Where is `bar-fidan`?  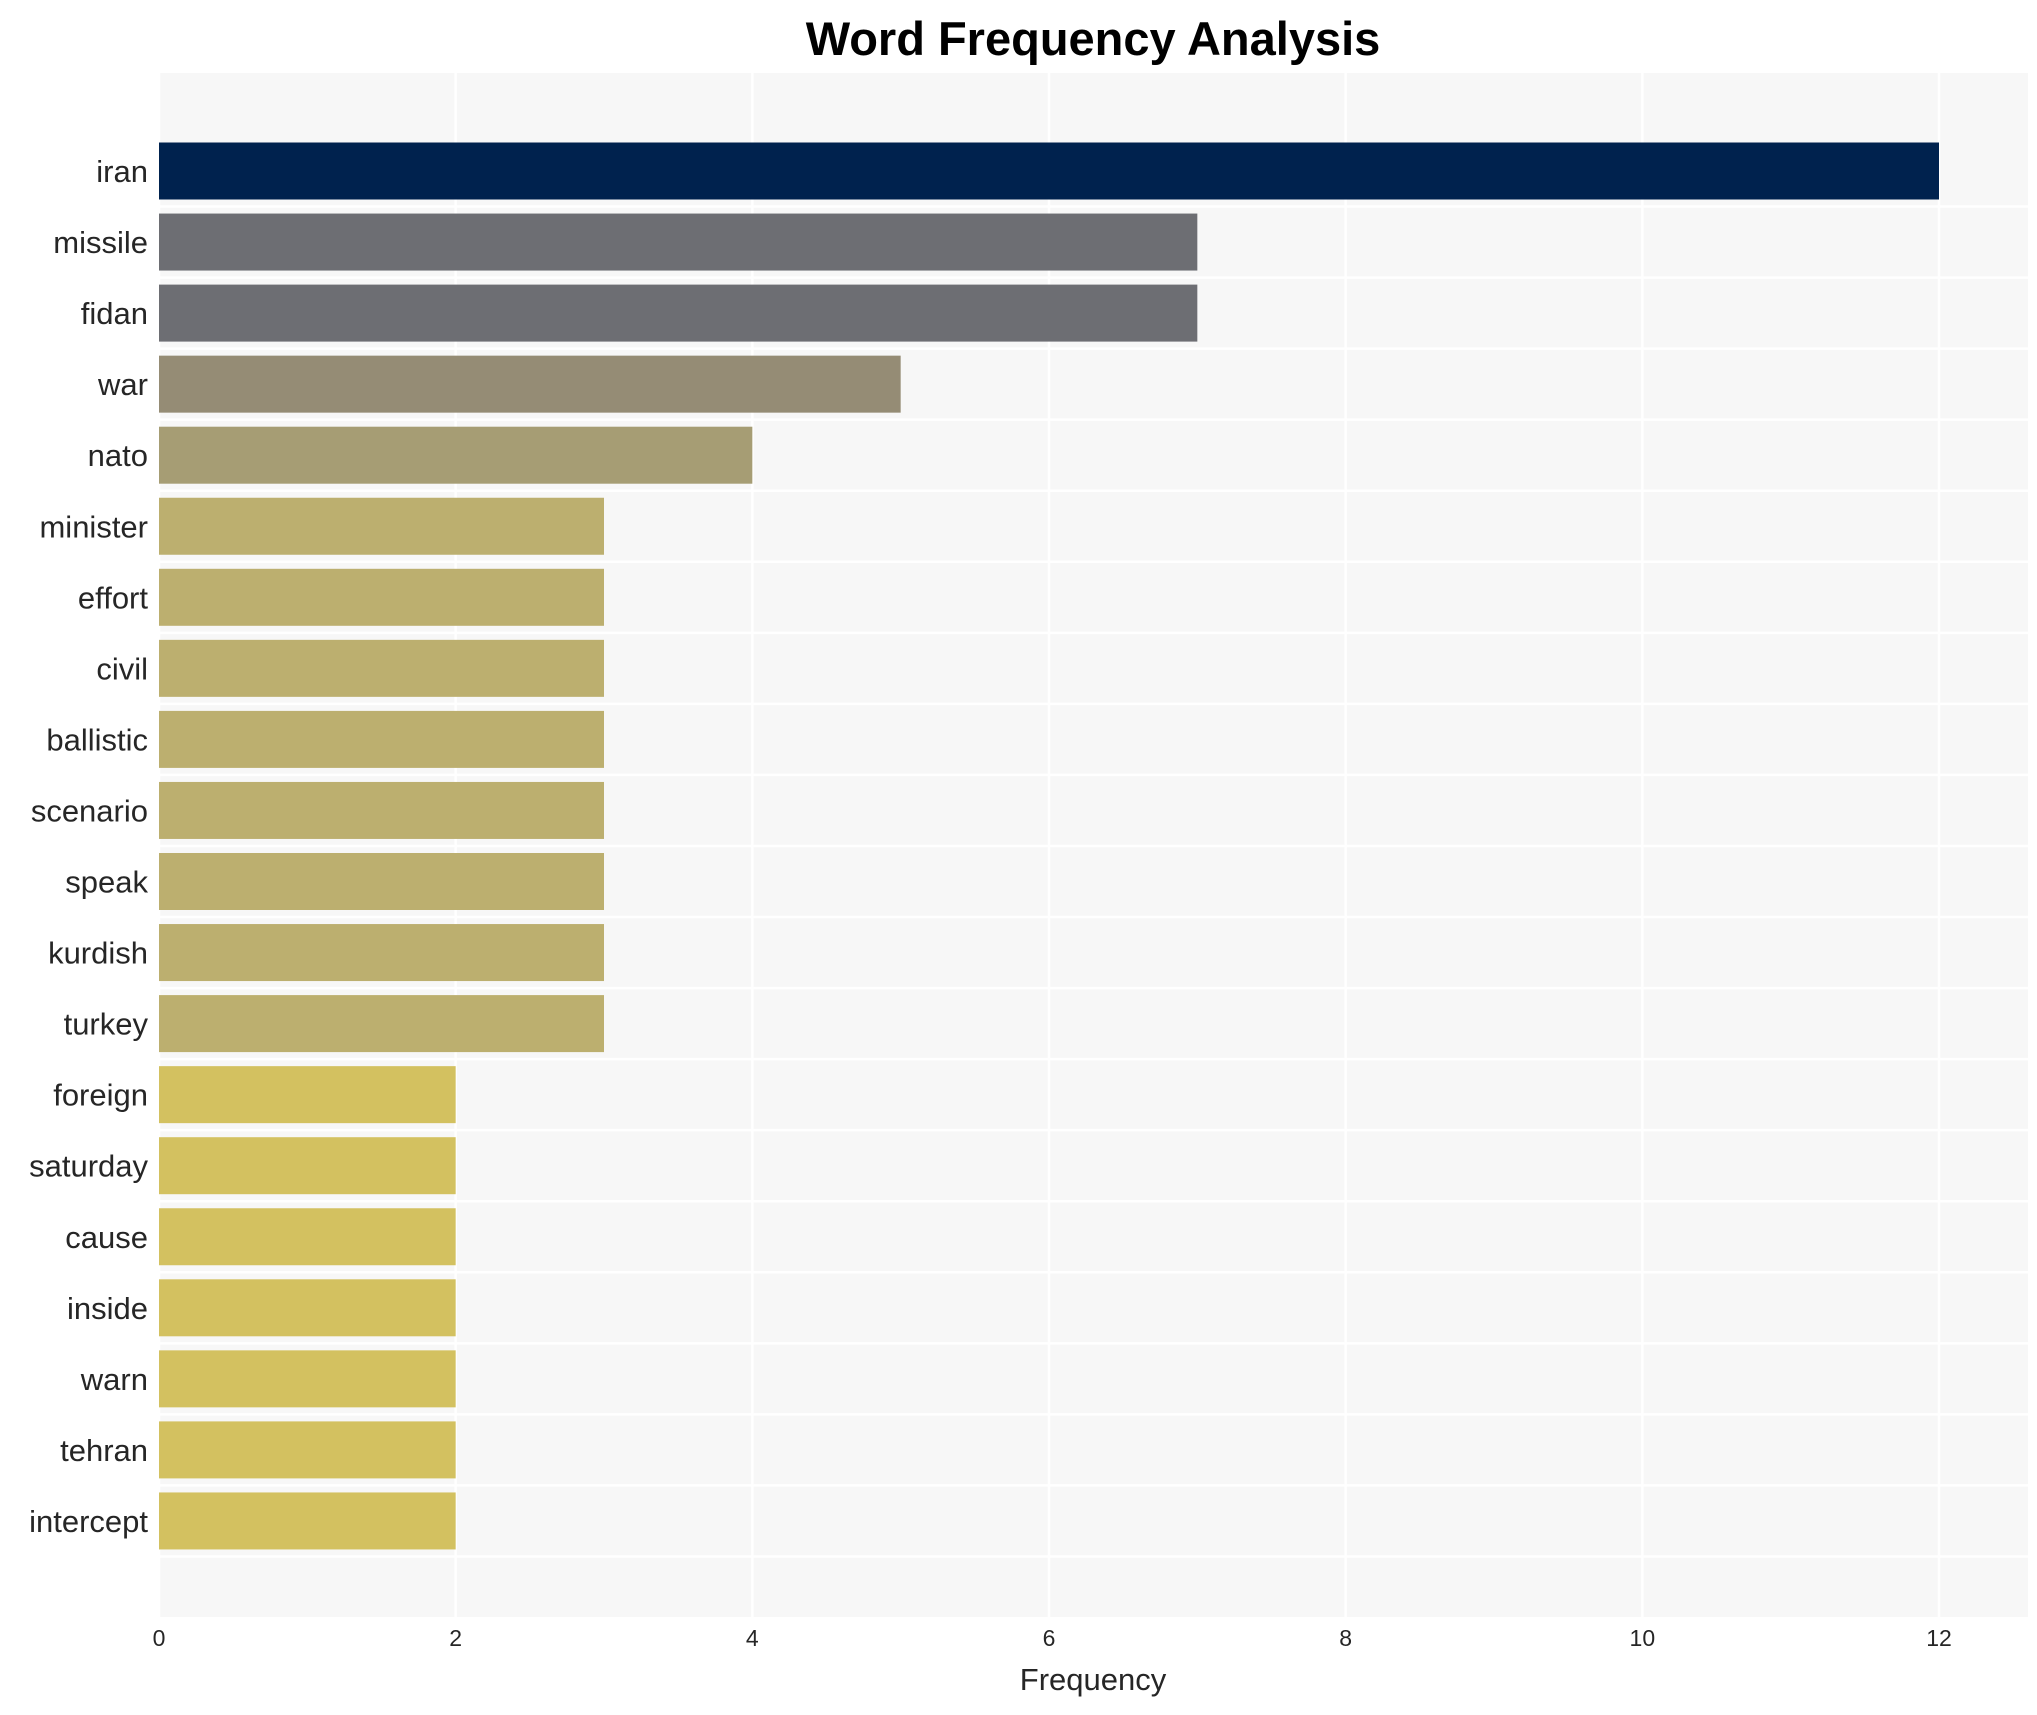
bar-fidan is located at coordinates (678, 313).